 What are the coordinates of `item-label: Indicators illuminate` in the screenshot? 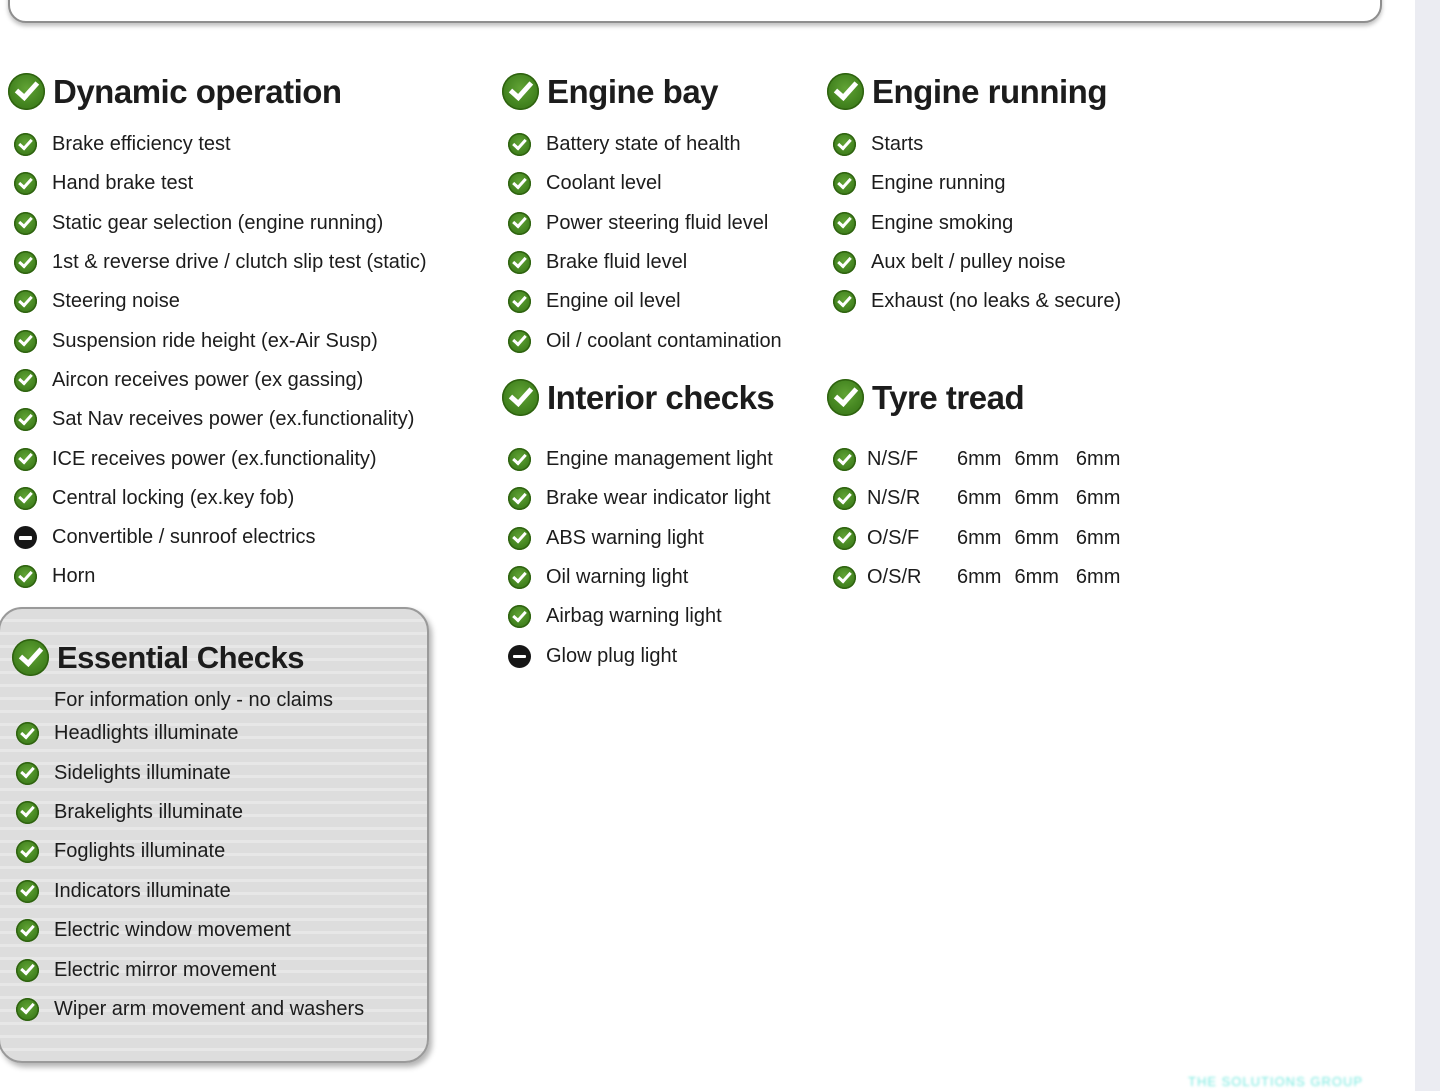 It's located at (142, 890).